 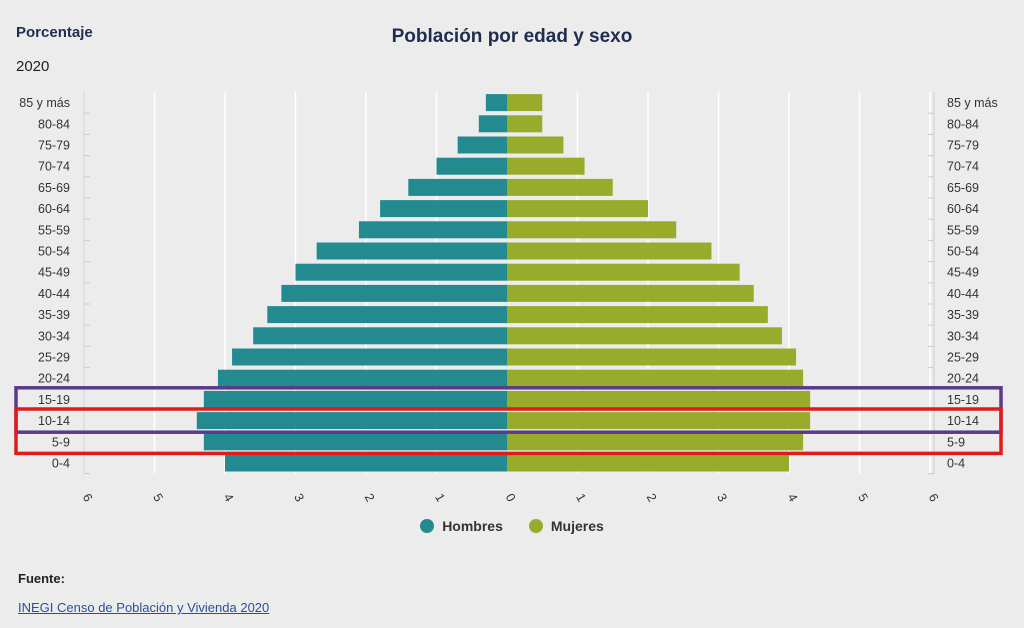 What do you see at coordinates (33, 66) in the screenshot?
I see `year-label: 2020` at bounding box center [33, 66].